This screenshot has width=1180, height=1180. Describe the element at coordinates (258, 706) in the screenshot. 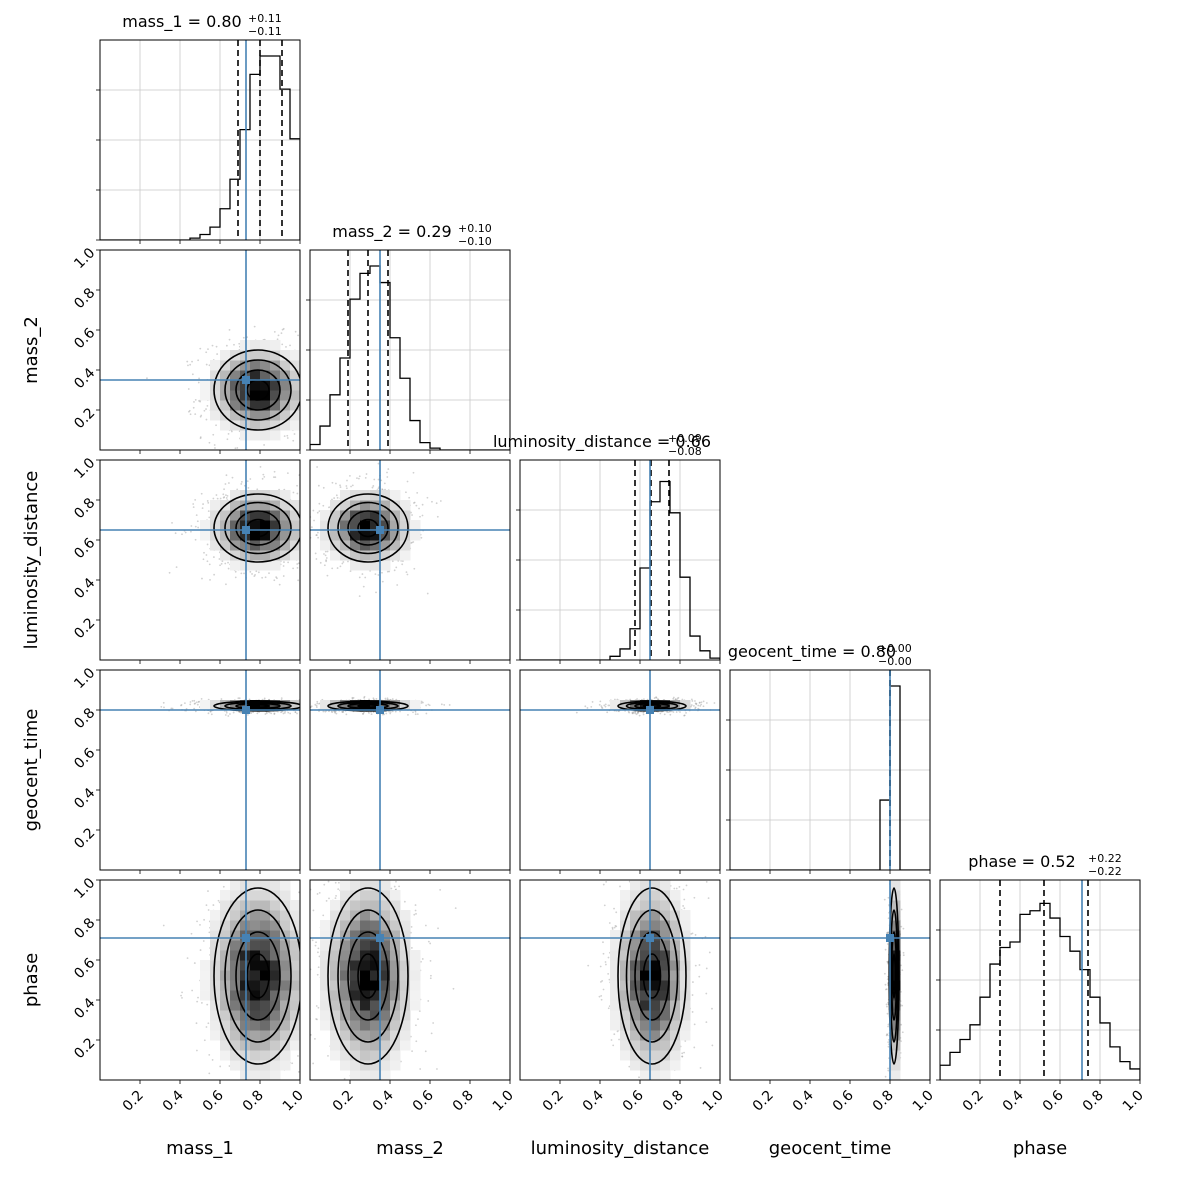

I see `contour-level` at that location.